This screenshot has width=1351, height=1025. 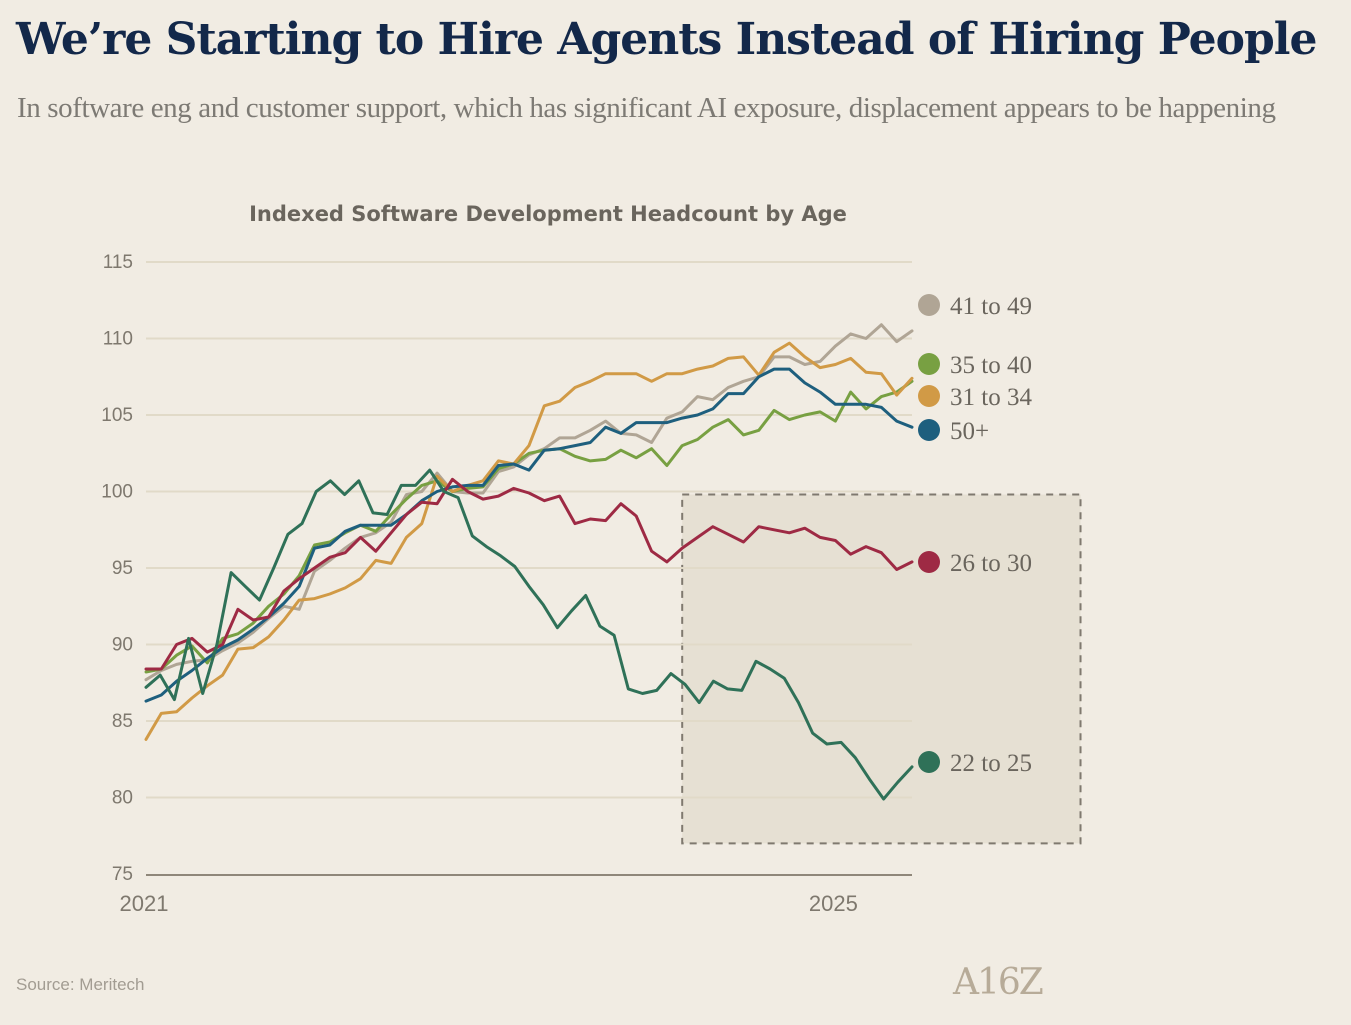 What do you see at coordinates (144, 903) in the screenshot?
I see `x-tick-label: 2021` at bounding box center [144, 903].